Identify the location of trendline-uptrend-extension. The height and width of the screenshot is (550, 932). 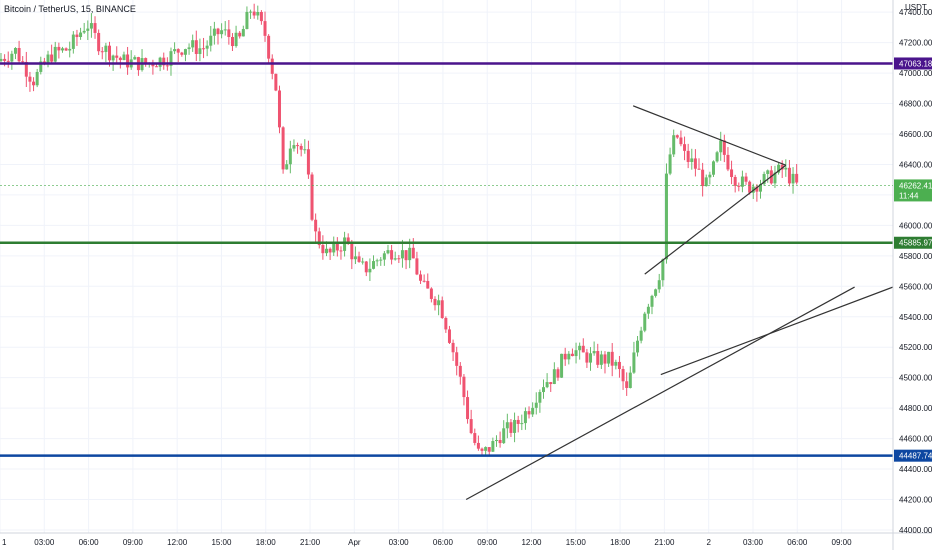
(777, 331).